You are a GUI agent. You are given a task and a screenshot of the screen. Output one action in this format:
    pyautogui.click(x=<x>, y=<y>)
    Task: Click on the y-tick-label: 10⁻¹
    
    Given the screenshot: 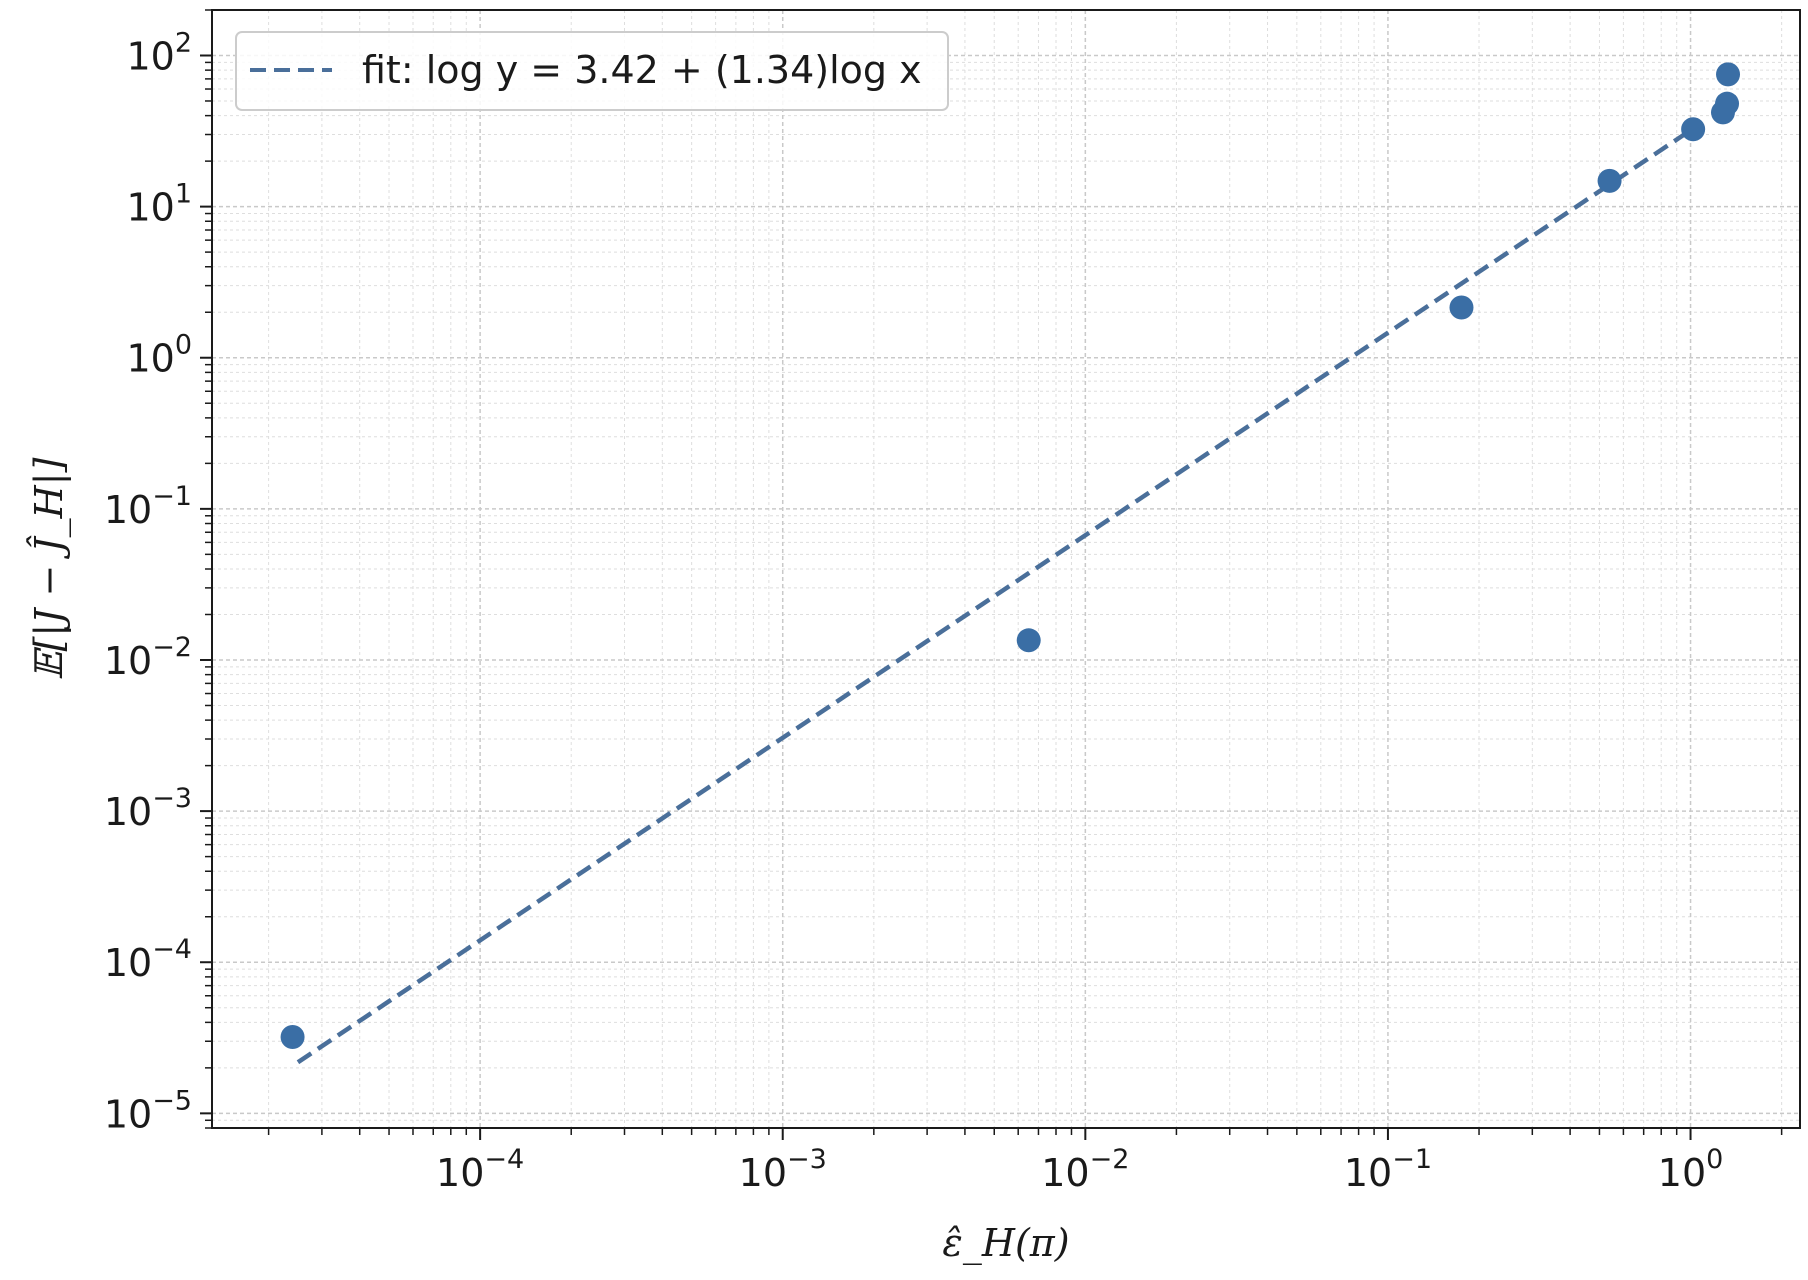 What is the action you would take?
    pyautogui.click(x=148, y=506)
    